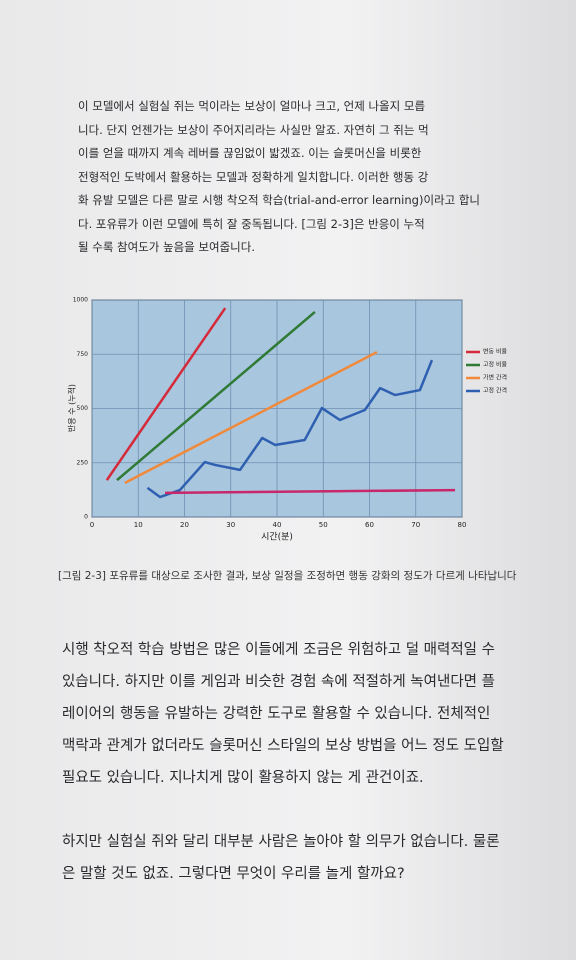 This screenshot has width=576, height=960. What do you see at coordinates (83, 408) in the screenshot?
I see `y-tick-label: 500` at bounding box center [83, 408].